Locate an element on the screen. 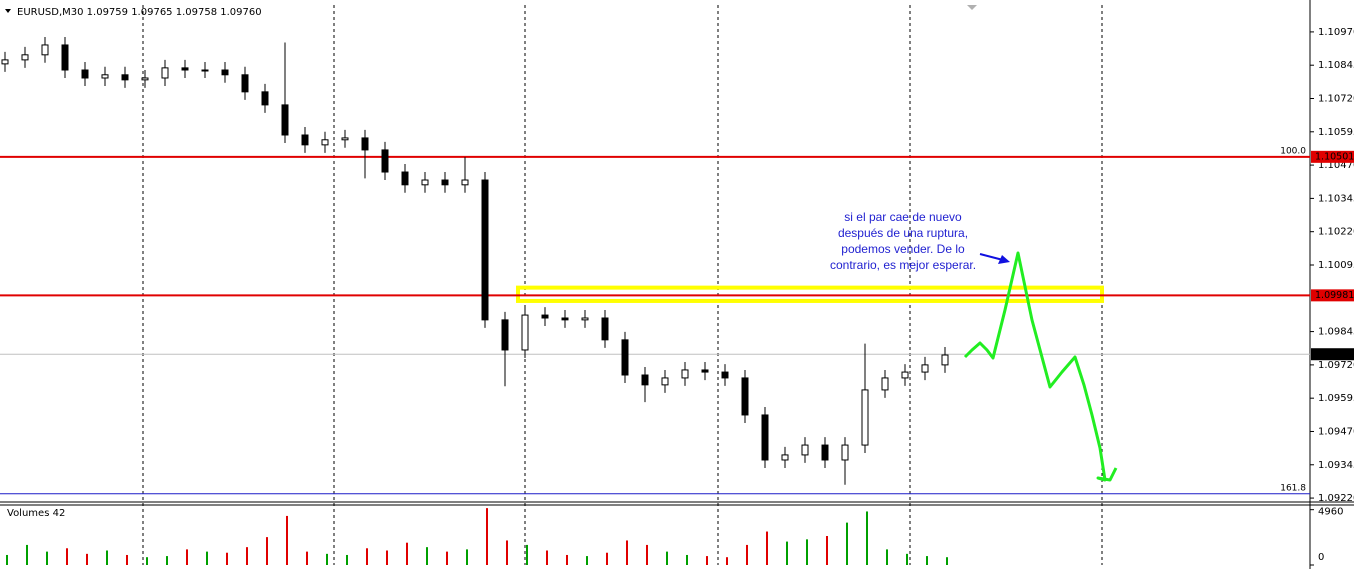 The image size is (1354, 569). fib-label: 161.8 is located at coordinates (1293, 488).